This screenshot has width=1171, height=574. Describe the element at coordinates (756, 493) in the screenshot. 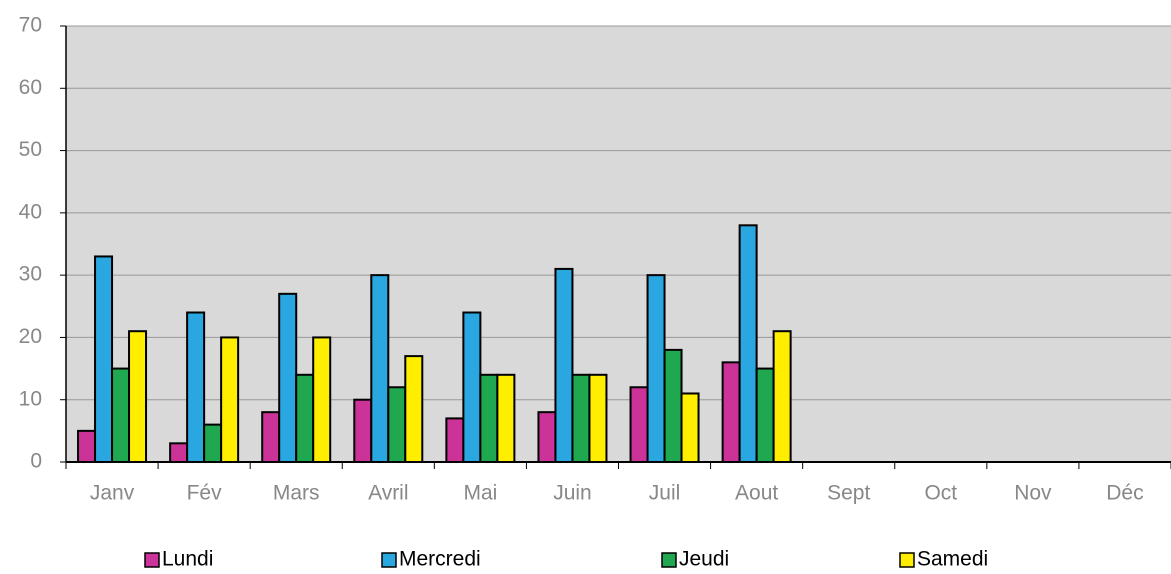

I see `x-tick-label: Aout` at that location.